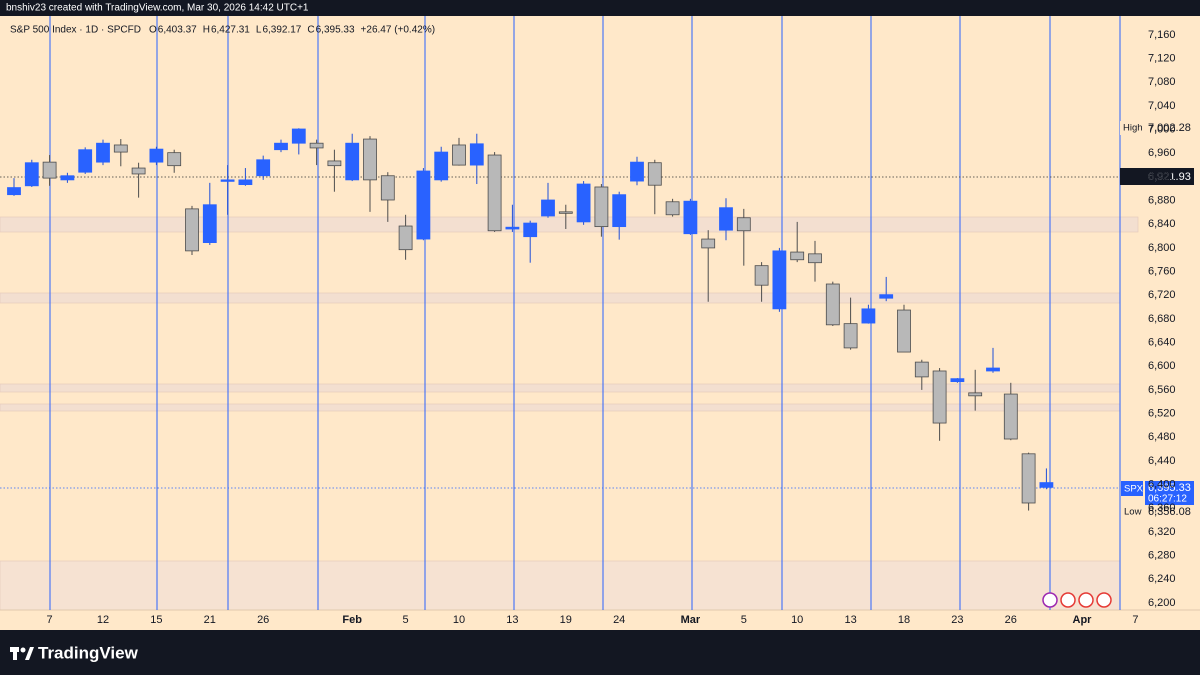 This screenshot has height=675, width=1200. Describe the element at coordinates (1162, 129) in the screenshot. I see `y-tick-label: 7,000` at that location.